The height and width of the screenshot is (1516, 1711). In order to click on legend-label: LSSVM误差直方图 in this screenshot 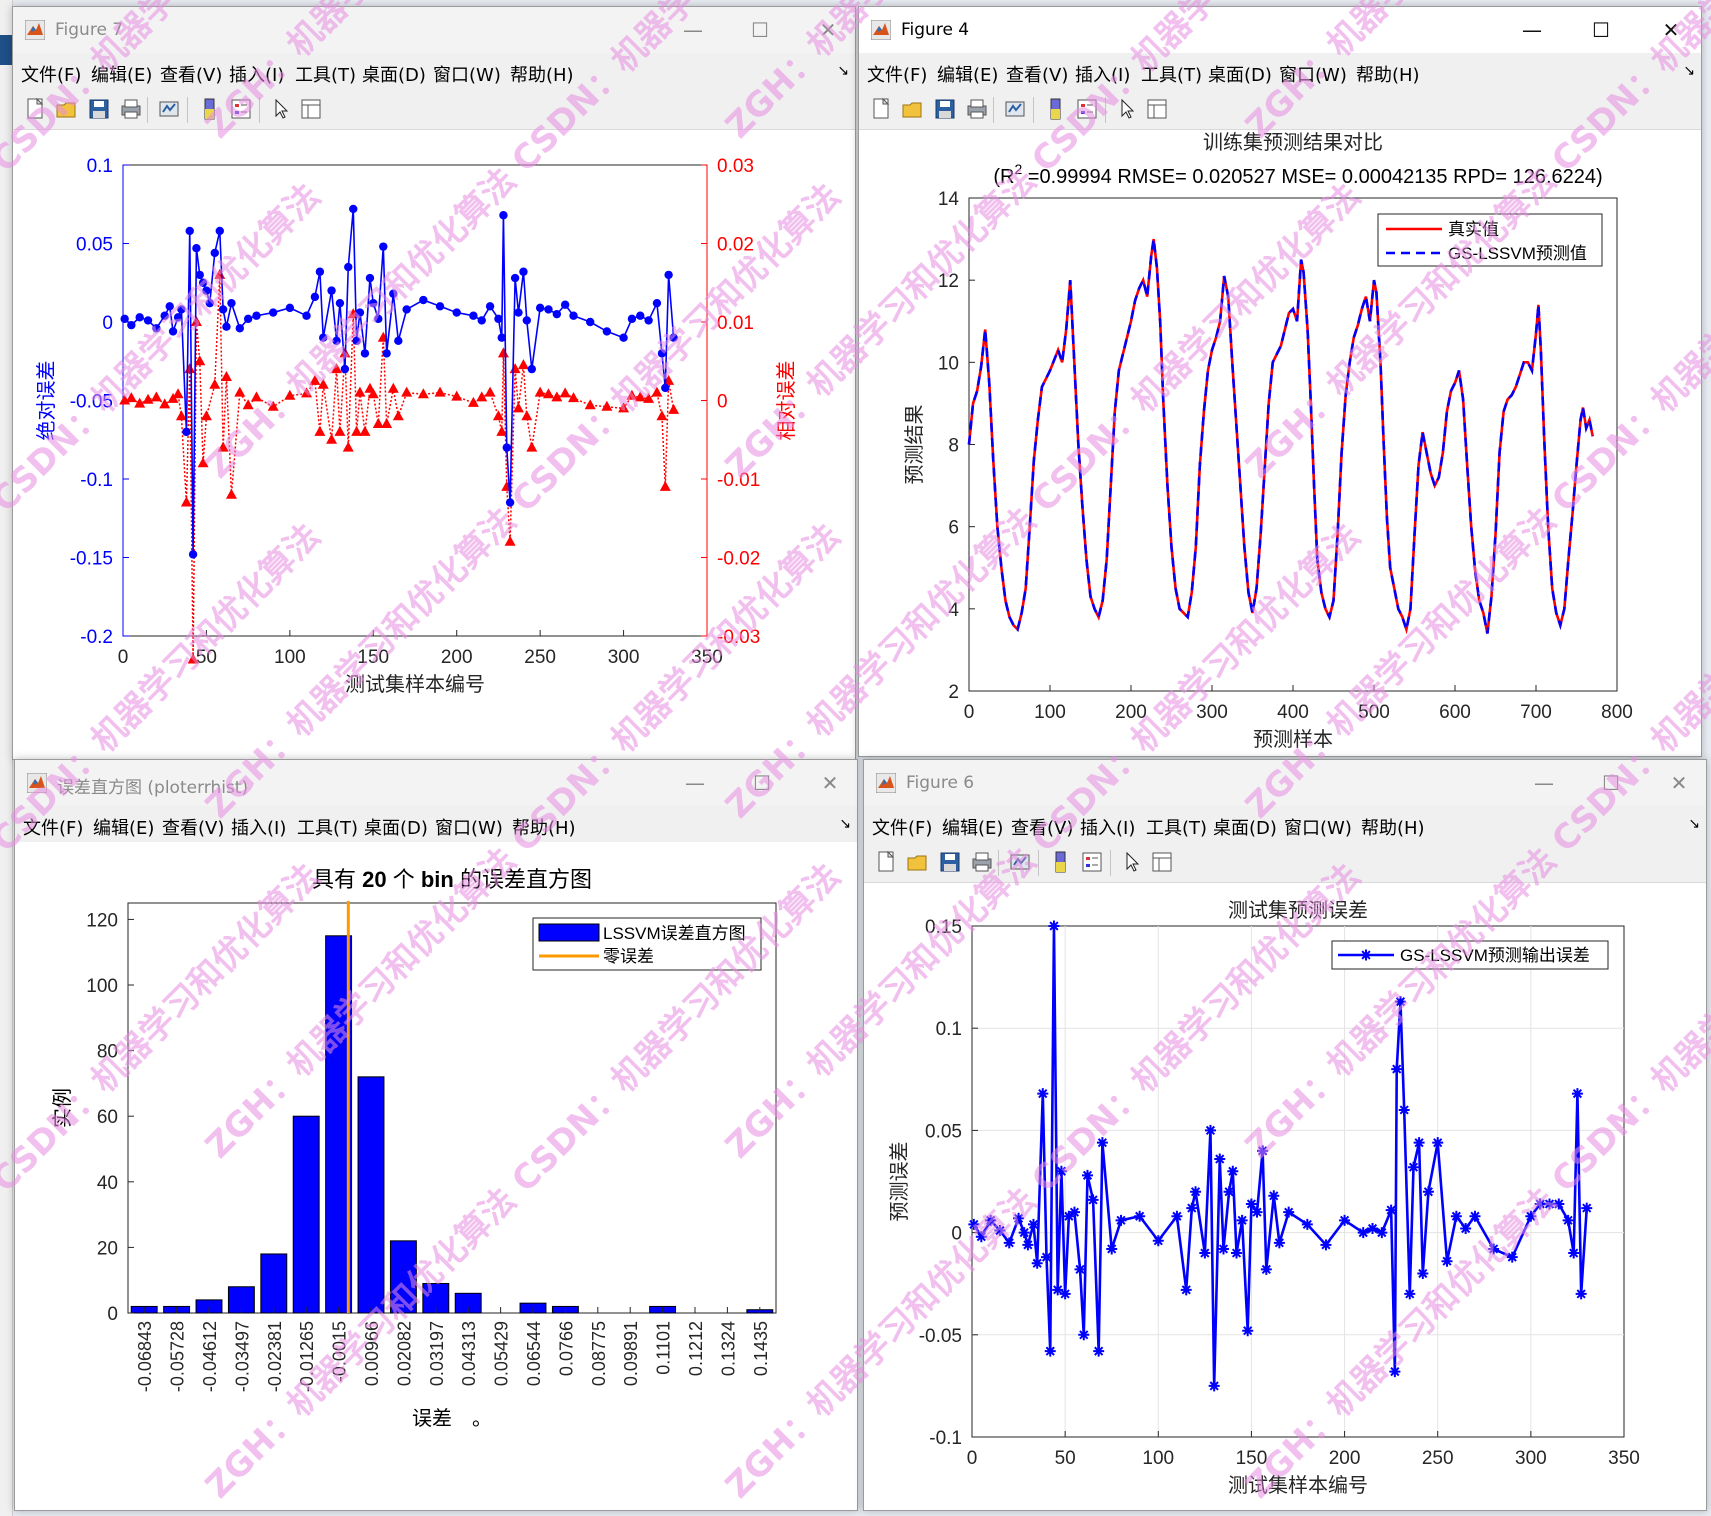, I will do `click(674, 933)`.